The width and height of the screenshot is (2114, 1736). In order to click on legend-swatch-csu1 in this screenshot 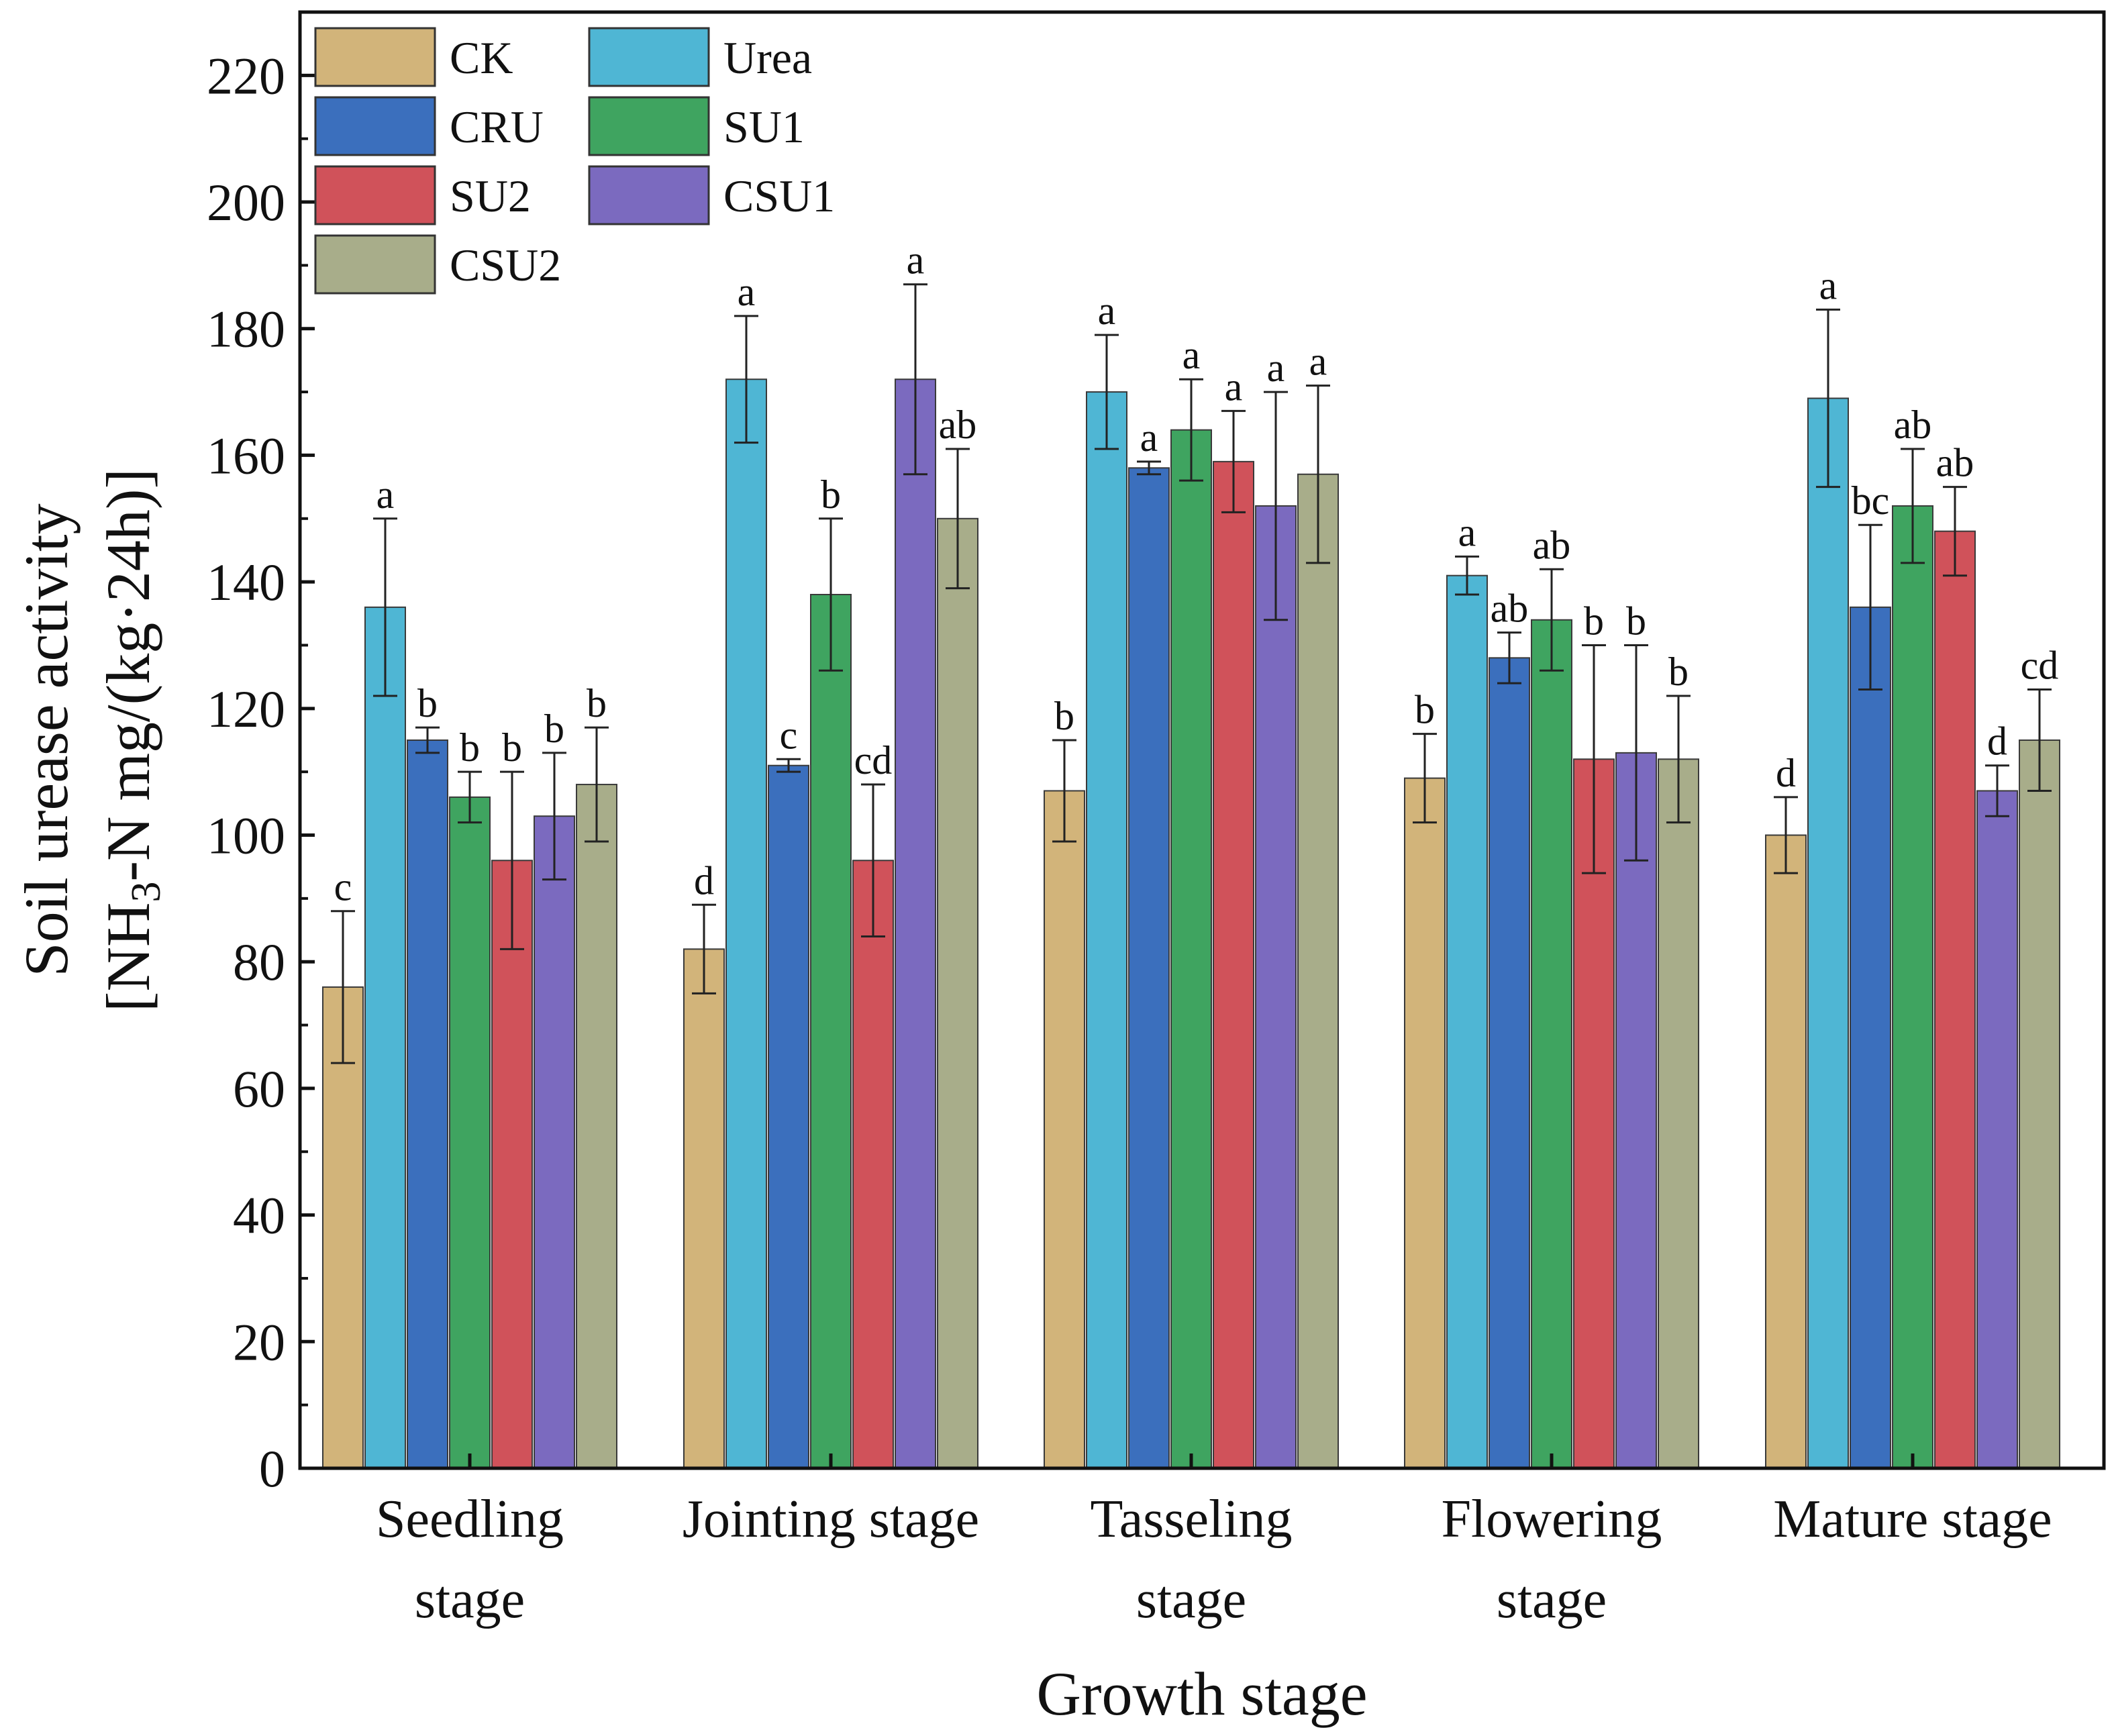, I will do `click(649, 195)`.